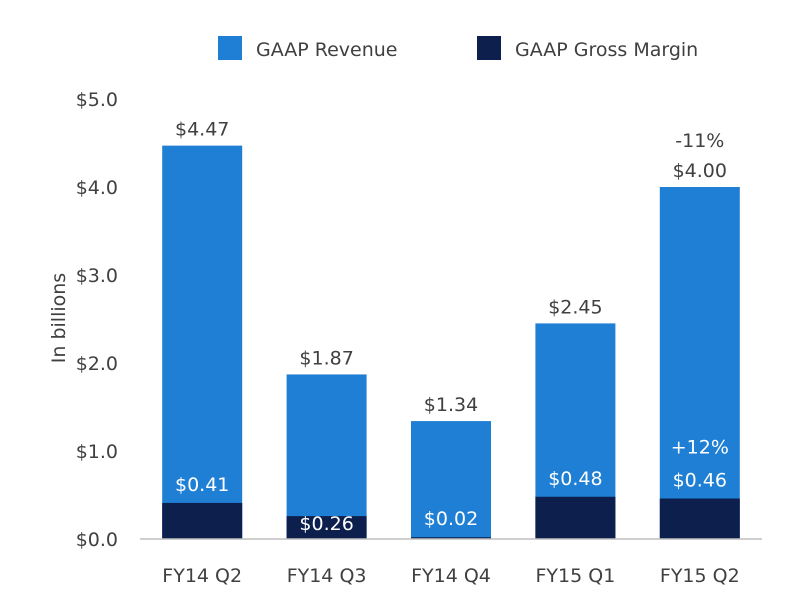  I want to click on bar-gaap-gross-margin-fy14-q2, so click(202, 520).